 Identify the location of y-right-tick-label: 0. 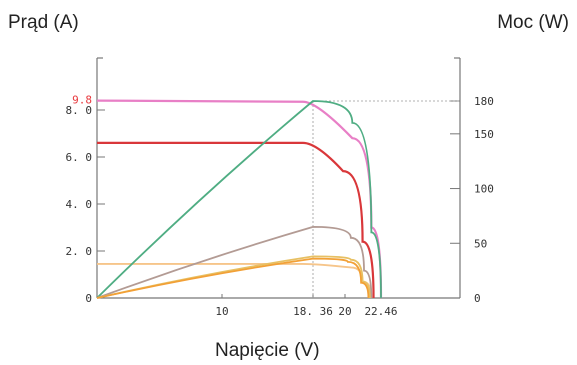
(477, 298).